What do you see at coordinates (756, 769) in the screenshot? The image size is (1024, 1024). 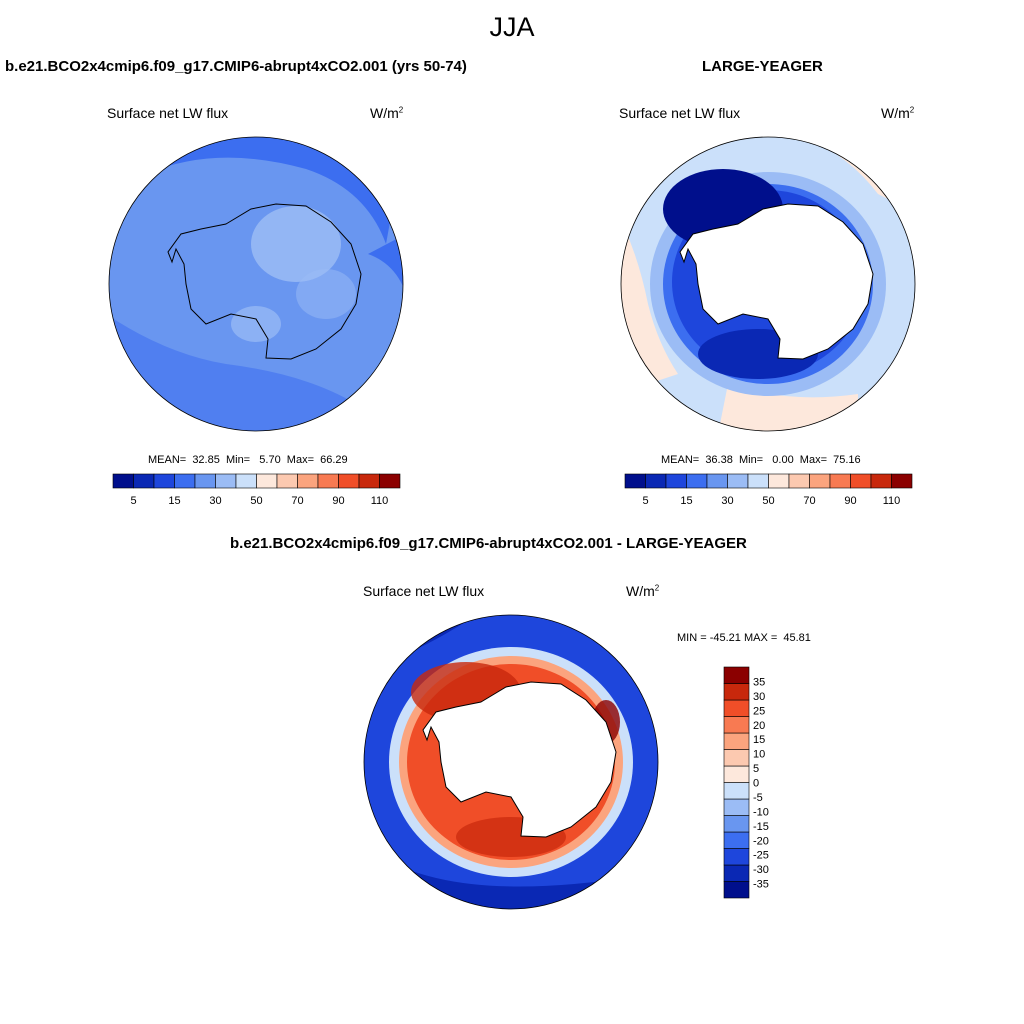 I see `panel-3-colorbar-tick-label: 5` at bounding box center [756, 769].